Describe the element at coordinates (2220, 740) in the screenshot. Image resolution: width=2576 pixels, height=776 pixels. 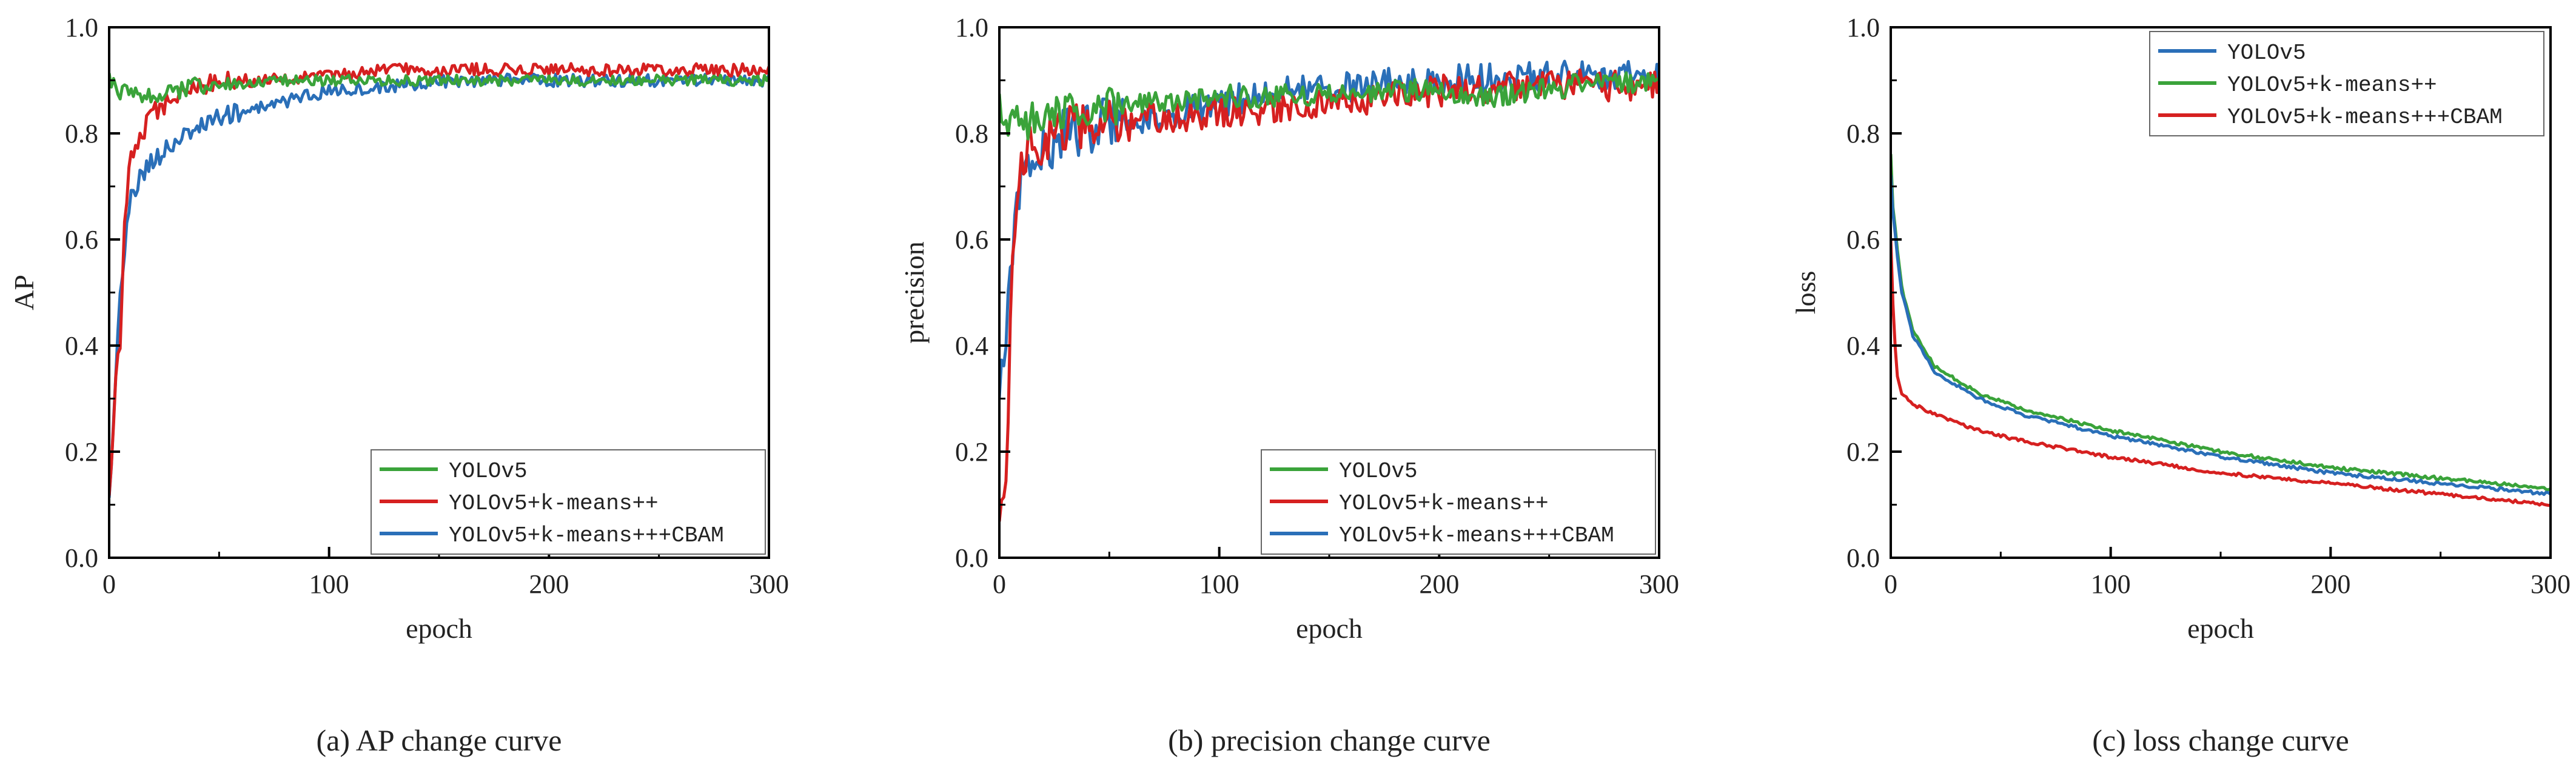
I see `figure-caption: (c) loss change curve` at that location.